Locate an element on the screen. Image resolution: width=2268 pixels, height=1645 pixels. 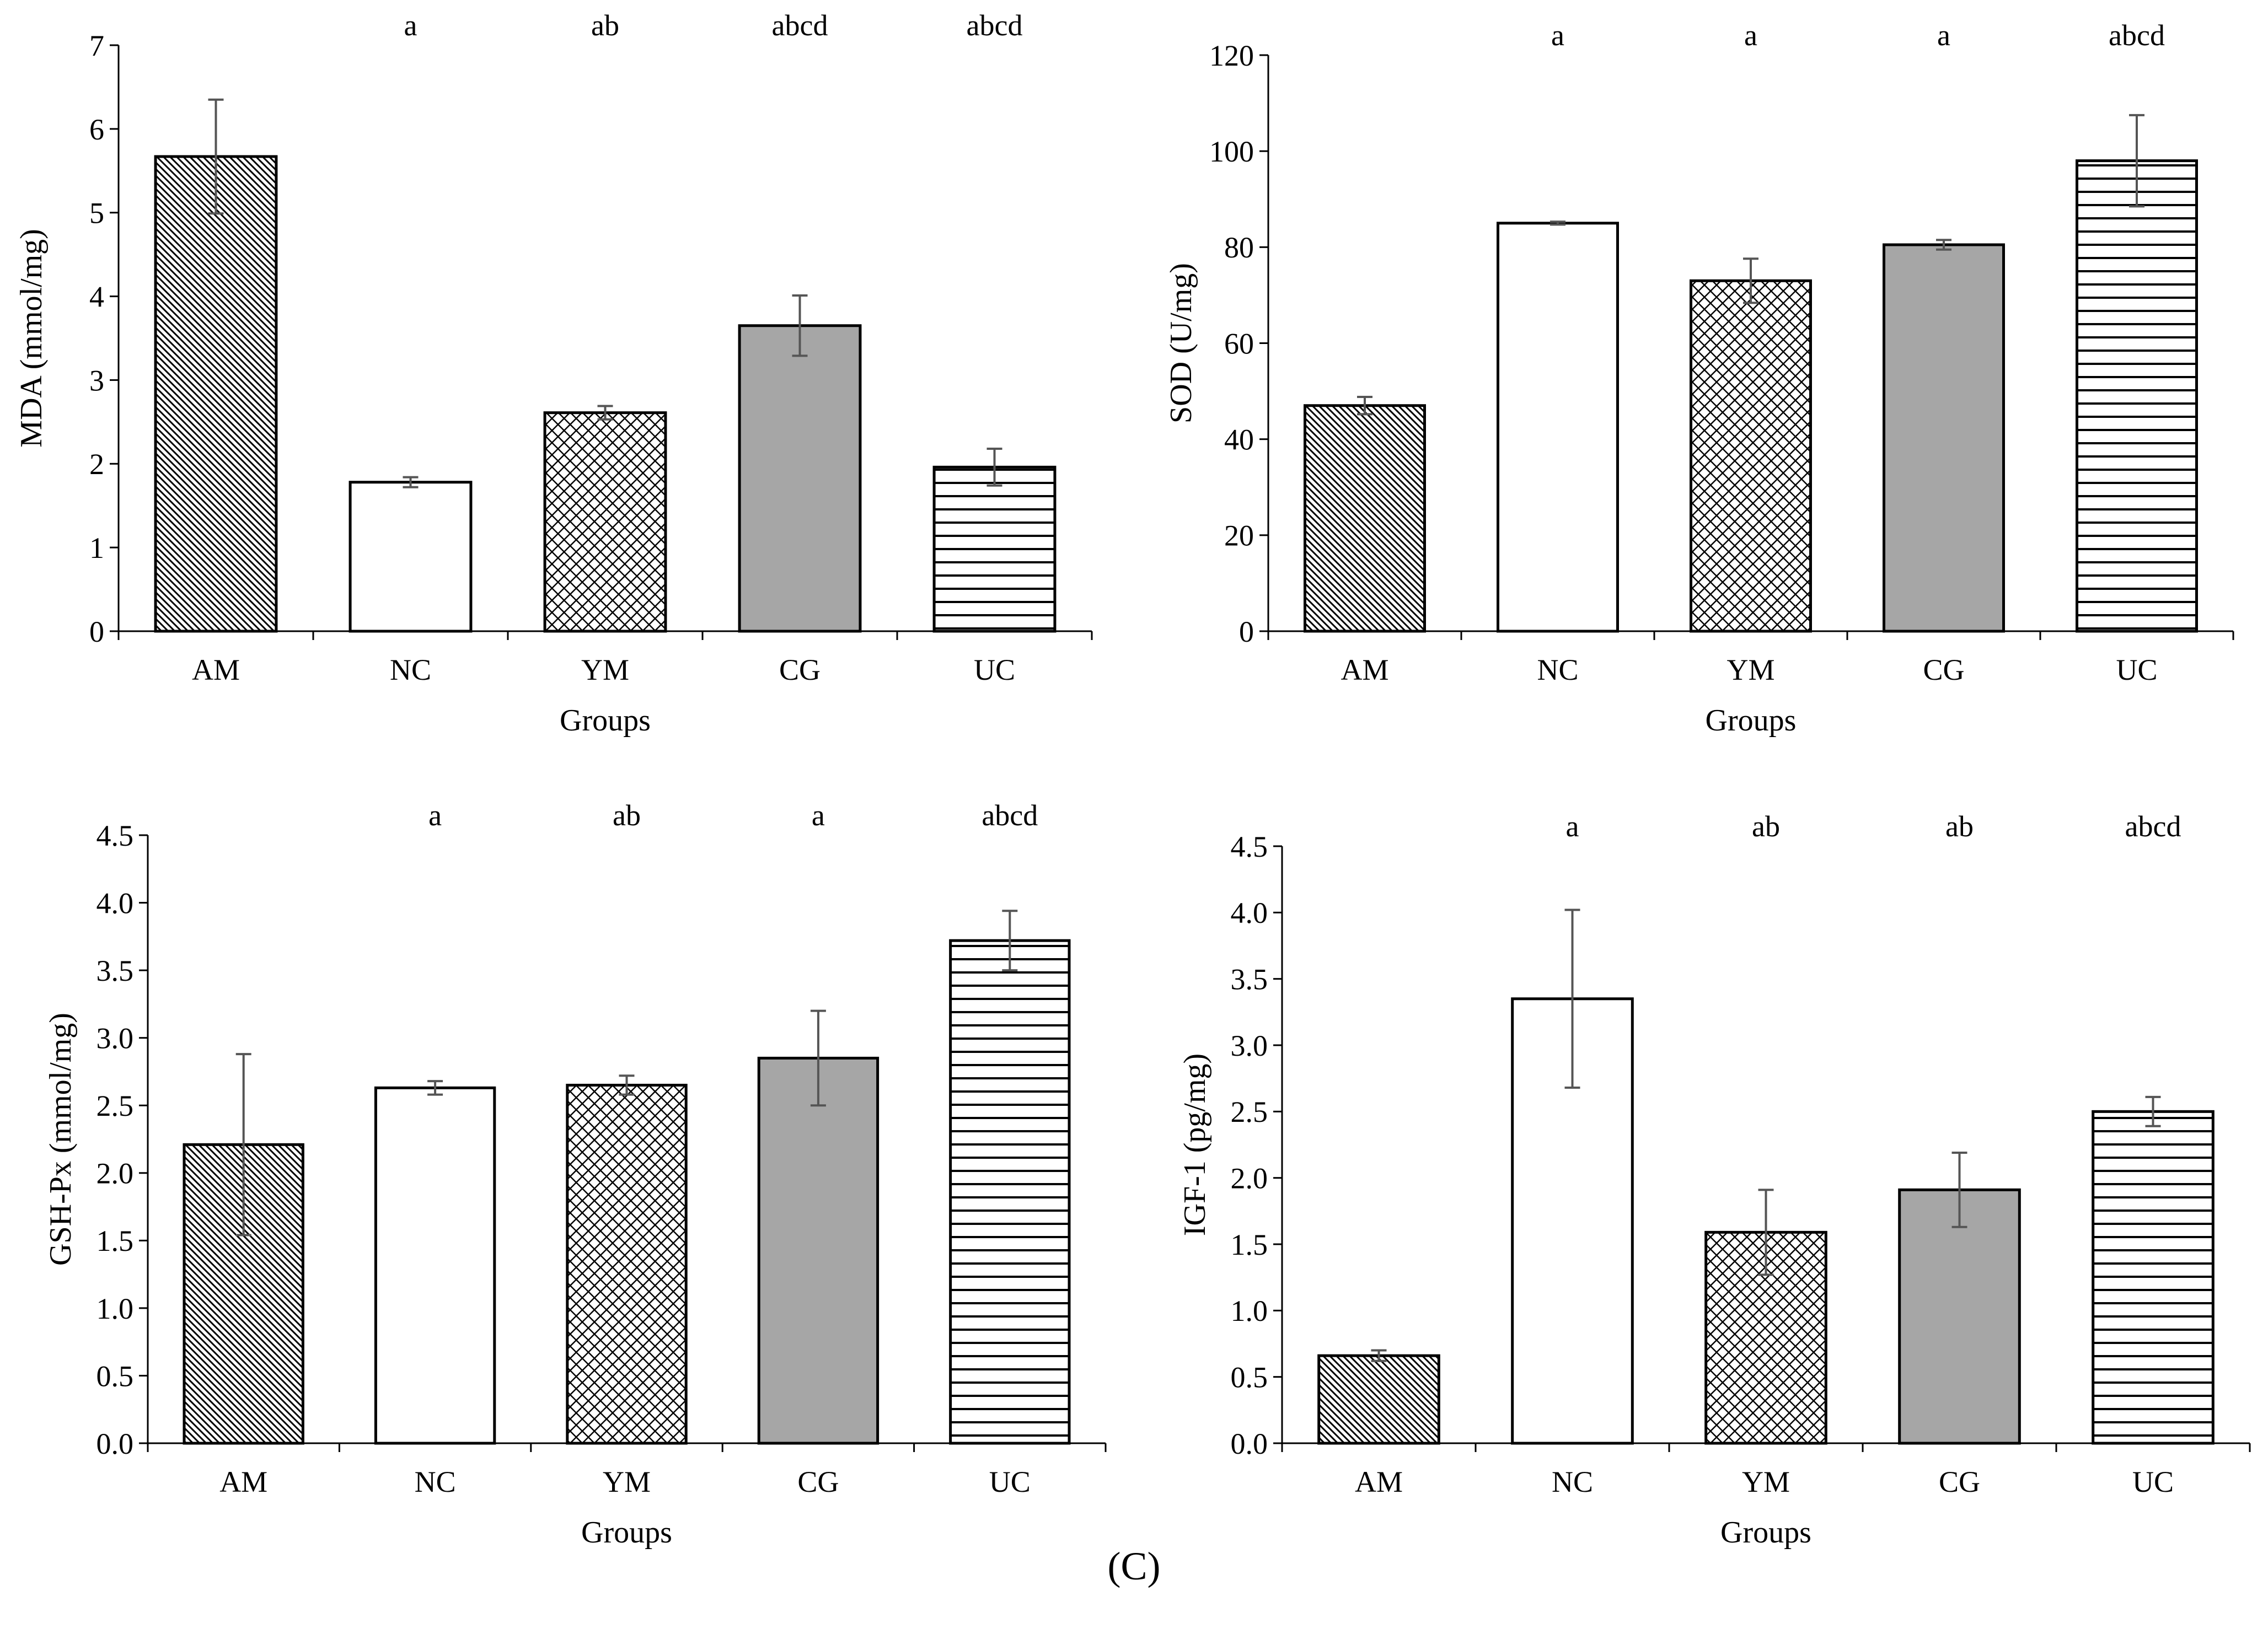
y-axis-title: GSH-Px (mmol/mg) is located at coordinates (61, 1139).